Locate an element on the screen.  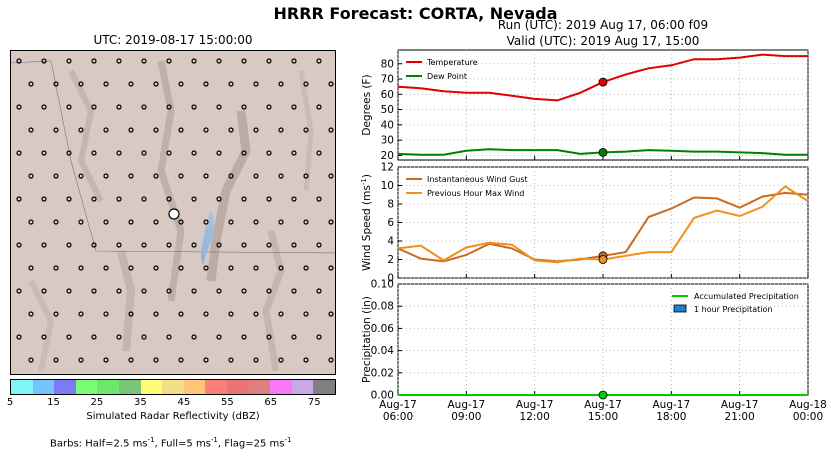
y-tick-label: 0.06 is located at coordinates (383, 329).